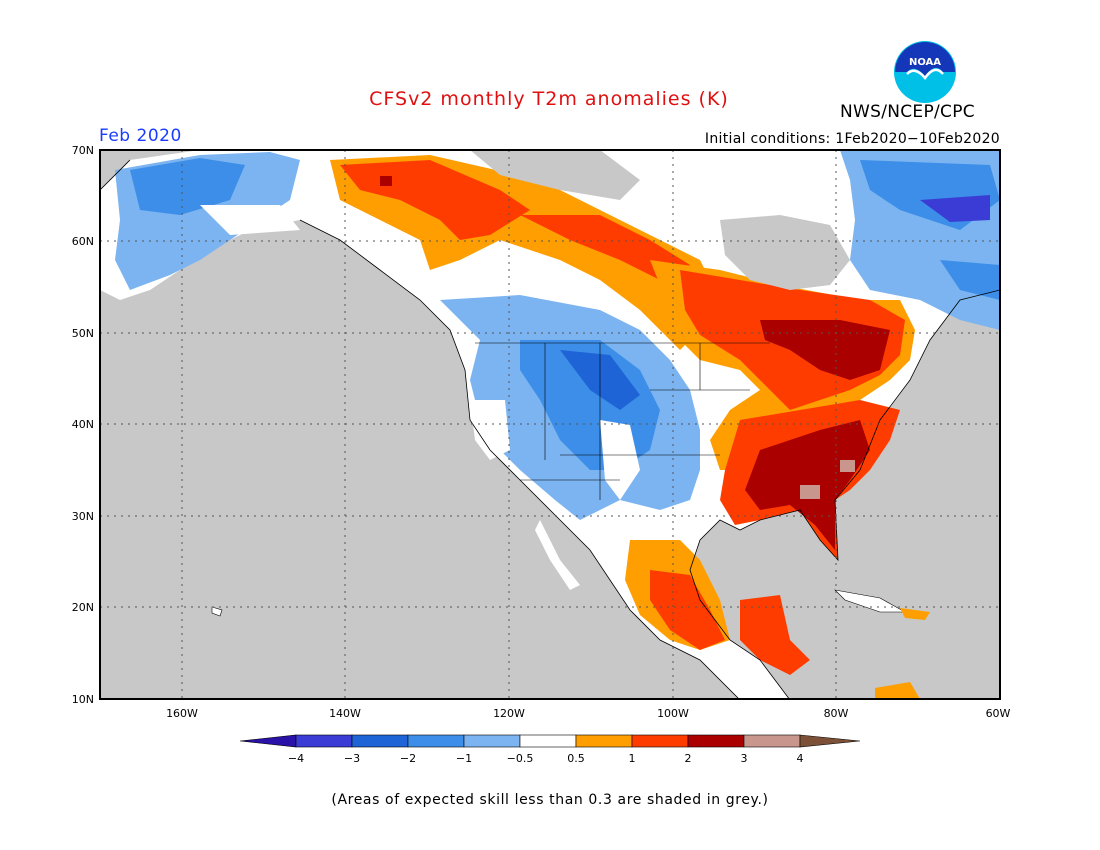 Image resolution: width=1100 pixels, height=850 pixels. I want to click on colorbar-label: −0.5, so click(520, 758).